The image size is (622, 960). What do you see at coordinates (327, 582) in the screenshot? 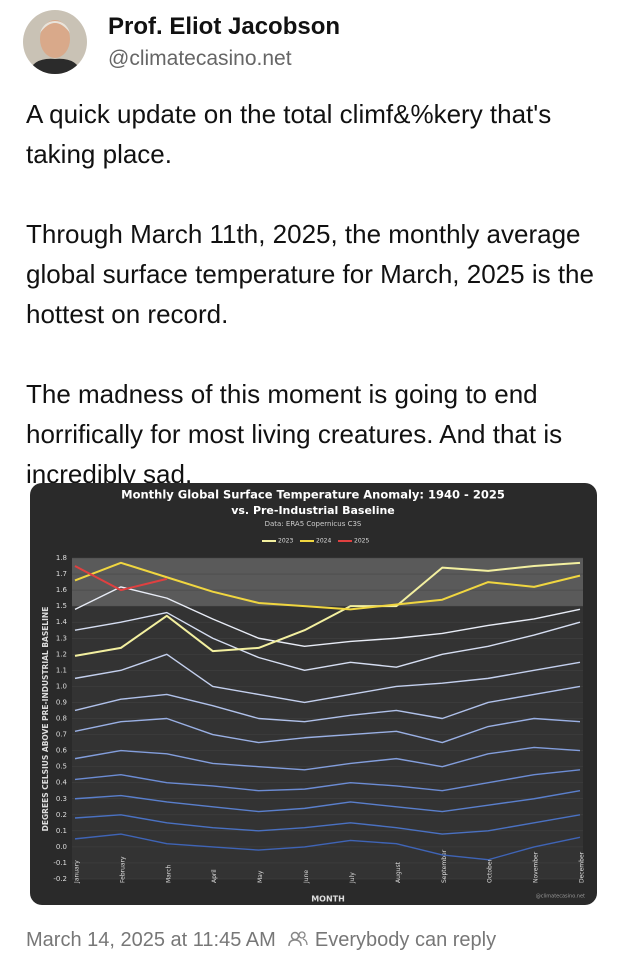
I see `highlight-band` at bounding box center [327, 582].